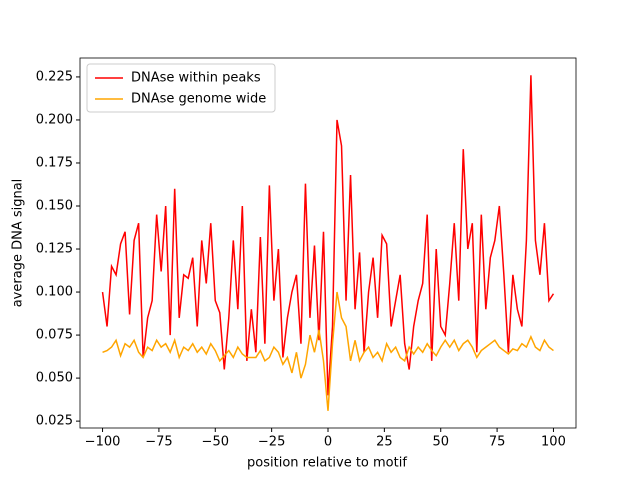  I want to click on y-tick-label: 0.125, so click(54, 249).